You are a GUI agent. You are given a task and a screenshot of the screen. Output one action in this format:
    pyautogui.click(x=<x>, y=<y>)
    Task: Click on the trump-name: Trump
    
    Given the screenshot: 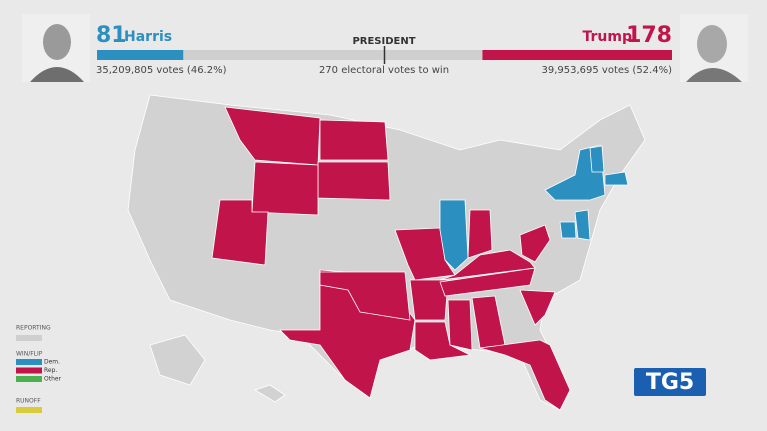 What is the action you would take?
    pyautogui.click(x=608, y=37)
    